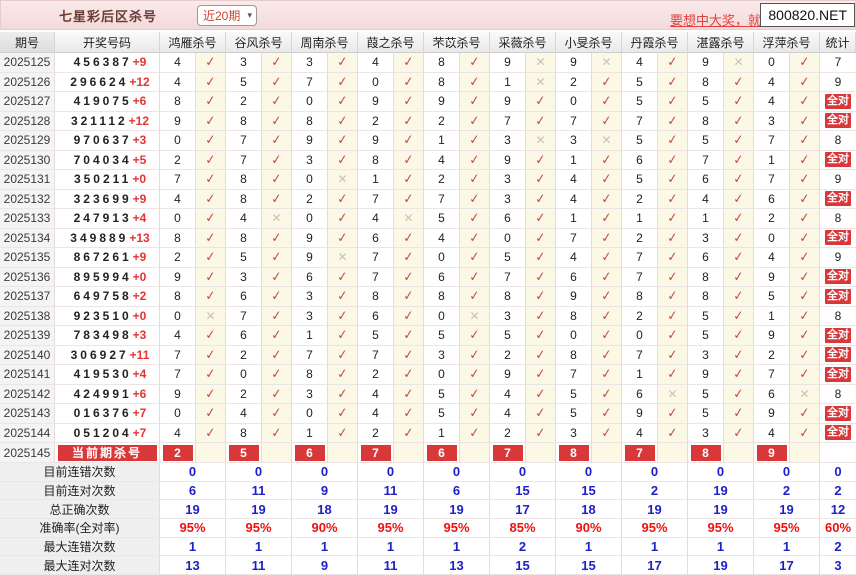 The width and height of the screenshot is (856, 575). What do you see at coordinates (771, 393) in the screenshot?
I see `kill-number-text: 6` at bounding box center [771, 393].